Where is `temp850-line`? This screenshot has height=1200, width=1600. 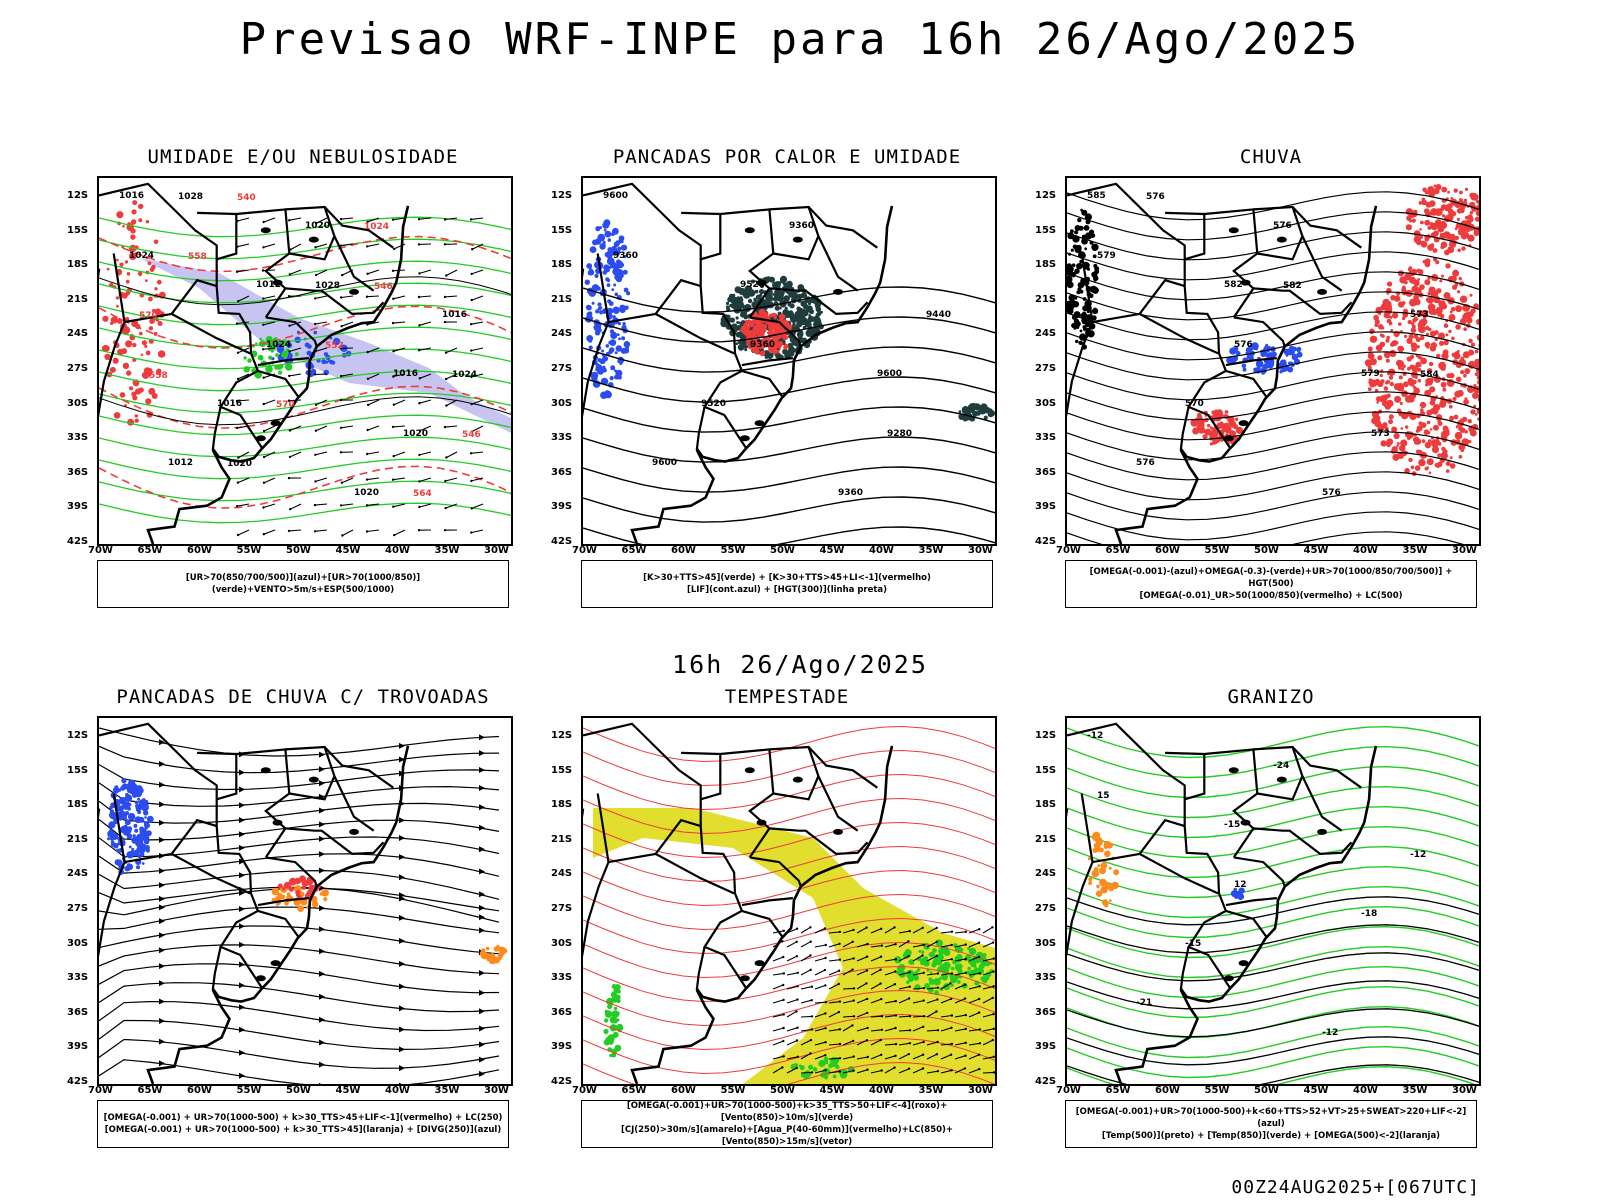 temp850-line is located at coordinates (1273, 982).